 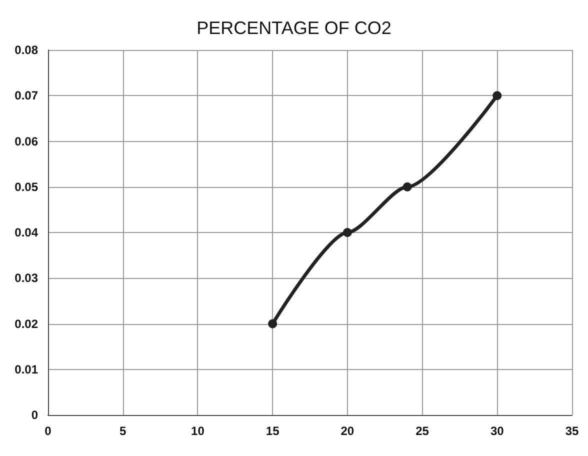 What do you see at coordinates (123, 431) in the screenshot?
I see `x-tick-label: 5` at bounding box center [123, 431].